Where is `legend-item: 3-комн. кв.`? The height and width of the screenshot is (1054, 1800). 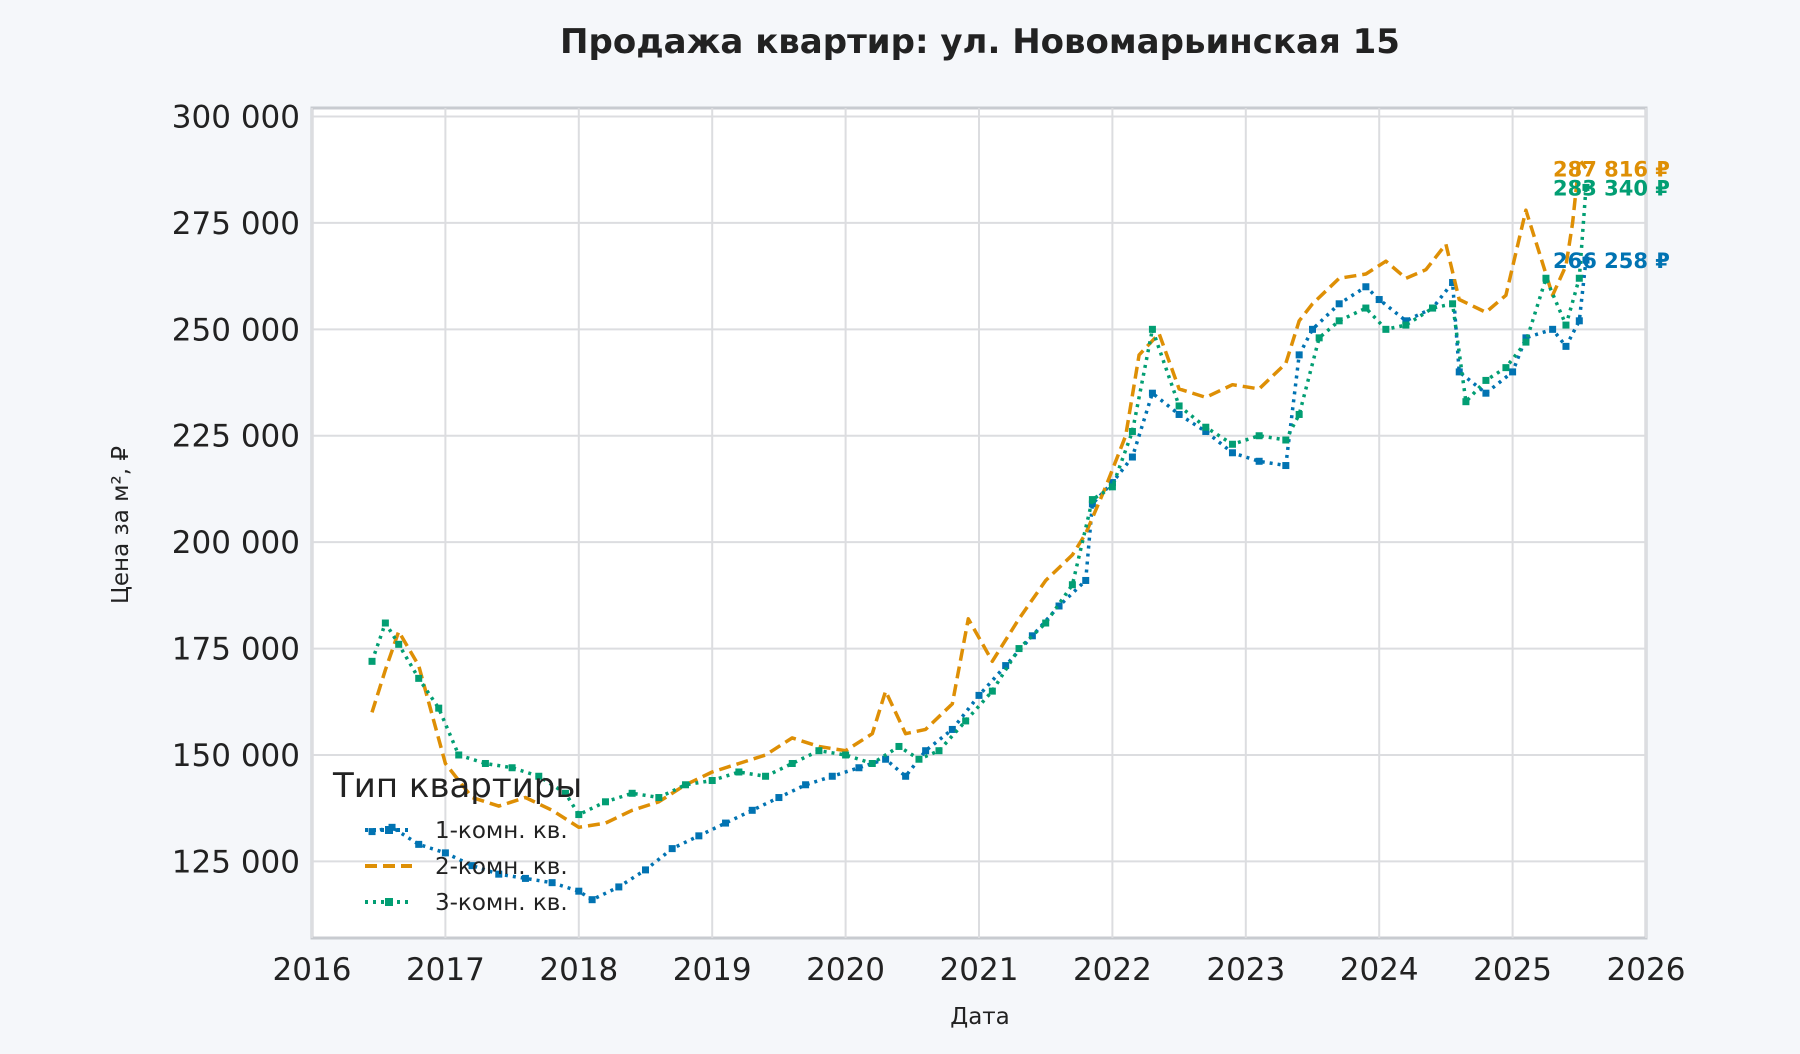 legend-item: 3-комн. кв. is located at coordinates (466, 903).